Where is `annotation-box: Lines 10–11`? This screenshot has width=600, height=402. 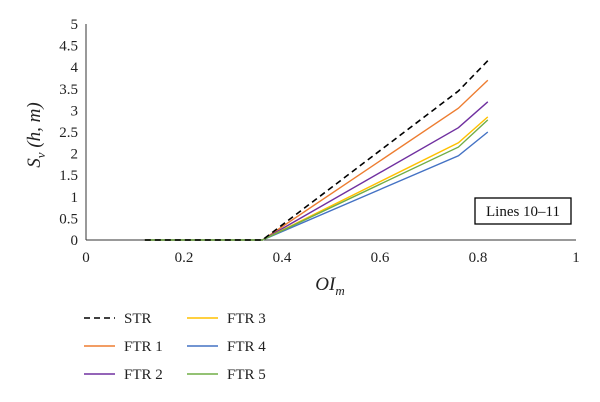 annotation-box: Lines 10–11 is located at coordinates (523, 211).